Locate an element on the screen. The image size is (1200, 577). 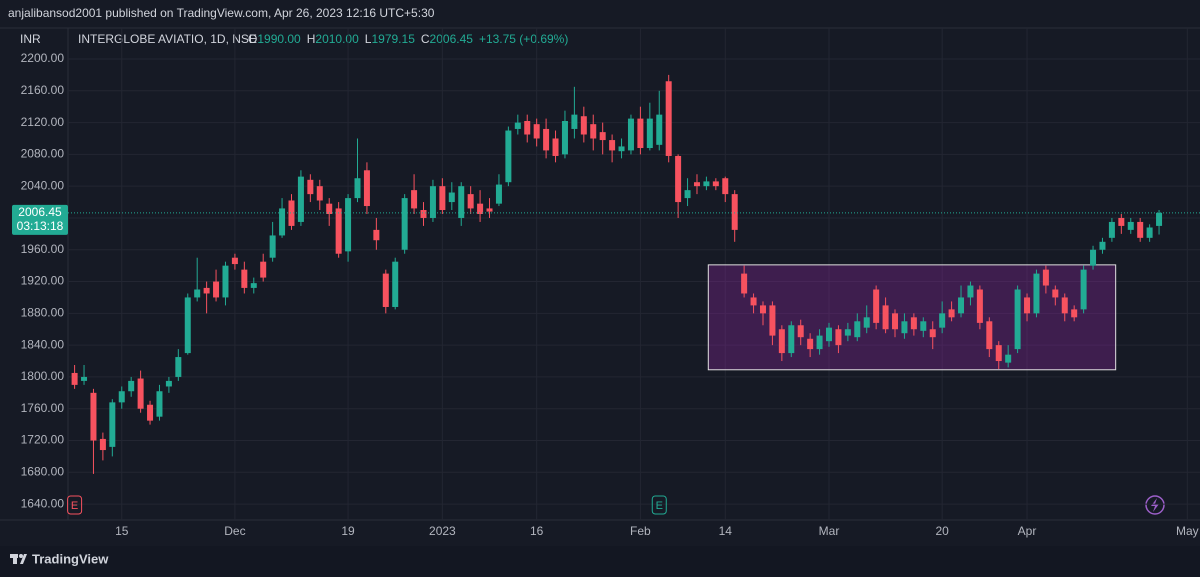
x-tick-label: Apr is located at coordinates (1027, 531).